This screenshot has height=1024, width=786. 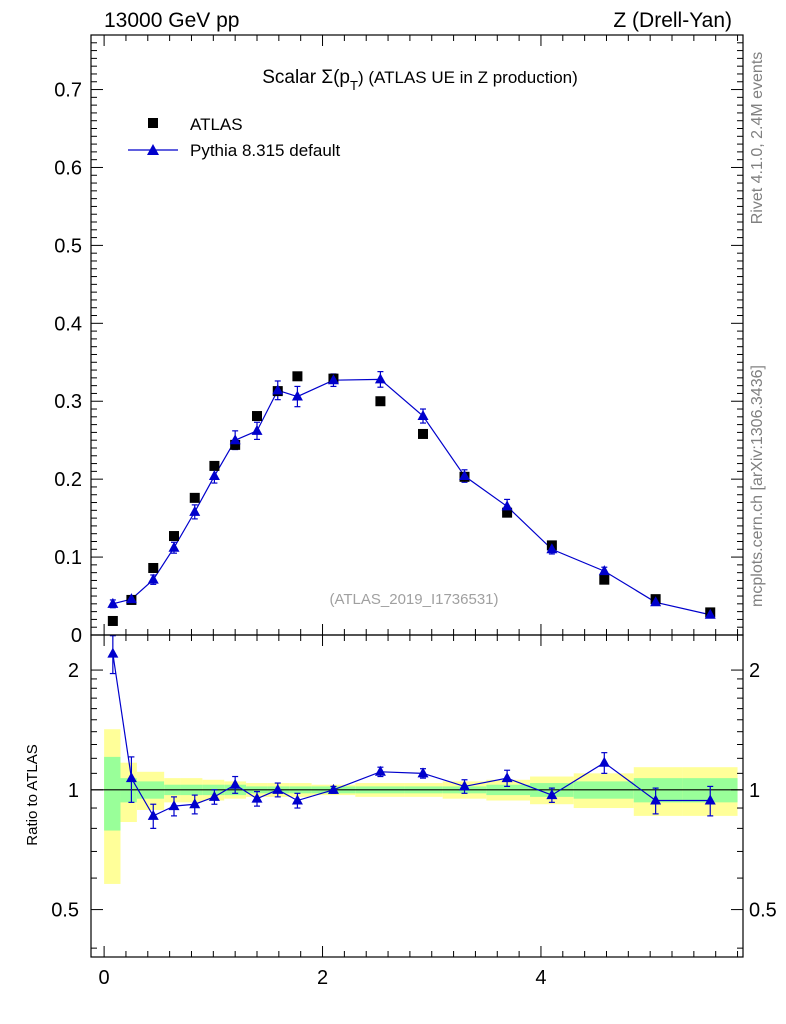 I want to click on y-tick-label: 0, so click(x=76, y=636).